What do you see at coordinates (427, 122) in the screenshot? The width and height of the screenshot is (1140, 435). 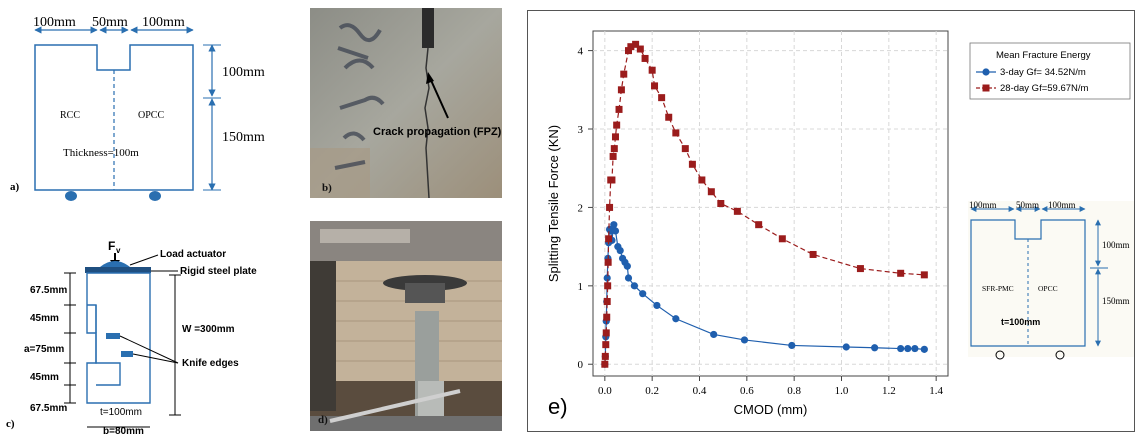 I see `crack-line` at bounding box center [427, 122].